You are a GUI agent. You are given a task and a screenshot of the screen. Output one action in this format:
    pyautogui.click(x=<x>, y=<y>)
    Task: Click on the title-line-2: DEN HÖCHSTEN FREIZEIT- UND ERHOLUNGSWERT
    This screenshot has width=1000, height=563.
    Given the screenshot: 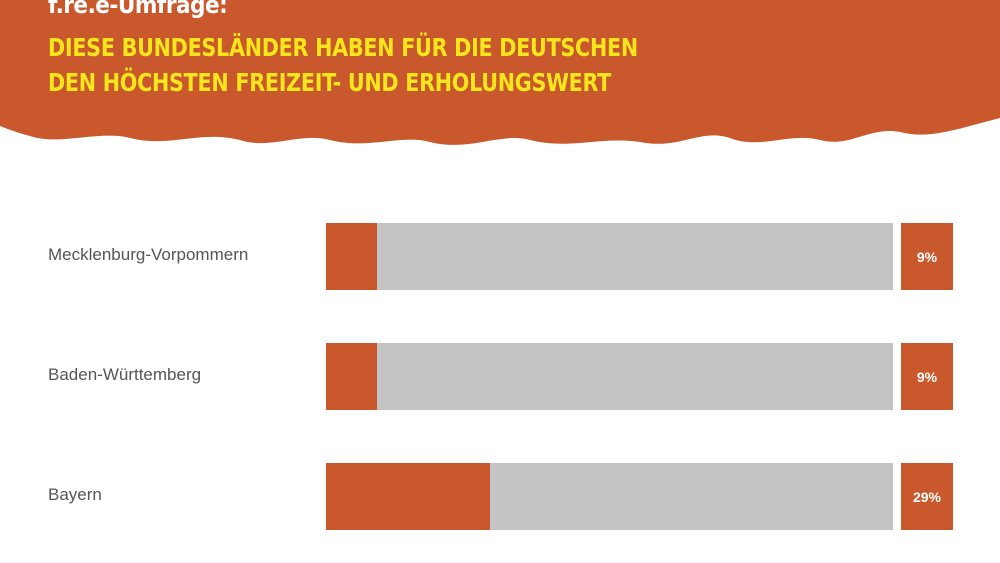 What is the action you would take?
    pyautogui.click(x=329, y=82)
    